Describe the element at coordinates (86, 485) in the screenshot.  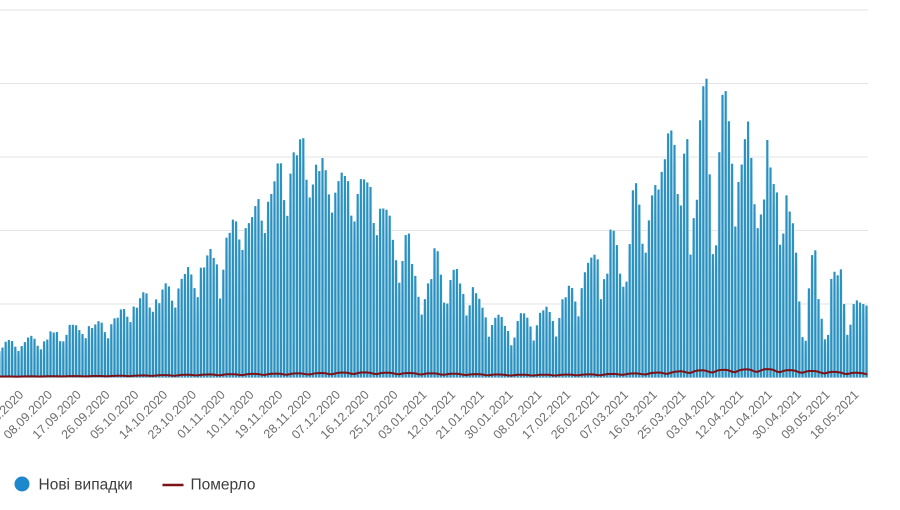
I see `svg-text: Нові випадки` at that location.